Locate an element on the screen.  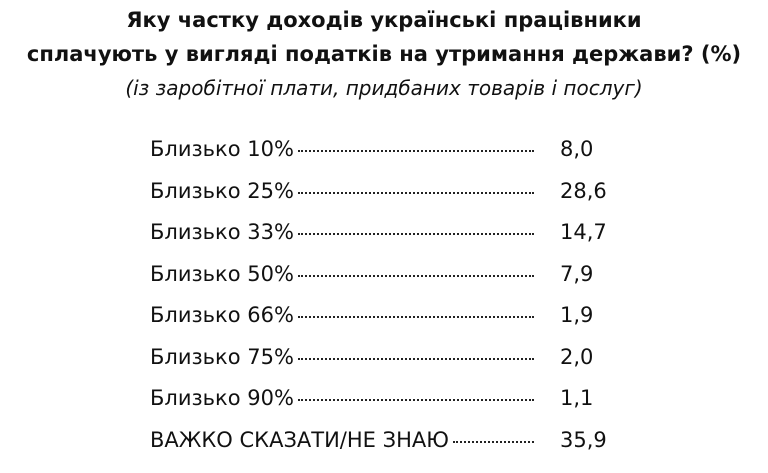
table-row: Близько 90% 1,1 is located at coordinates (385, 401).